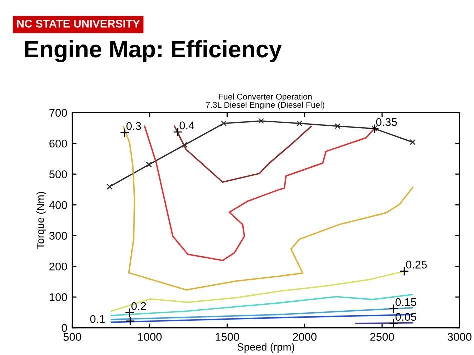 The height and width of the screenshot is (355, 474). I want to click on annotation: 0.3, so click(134, 126).